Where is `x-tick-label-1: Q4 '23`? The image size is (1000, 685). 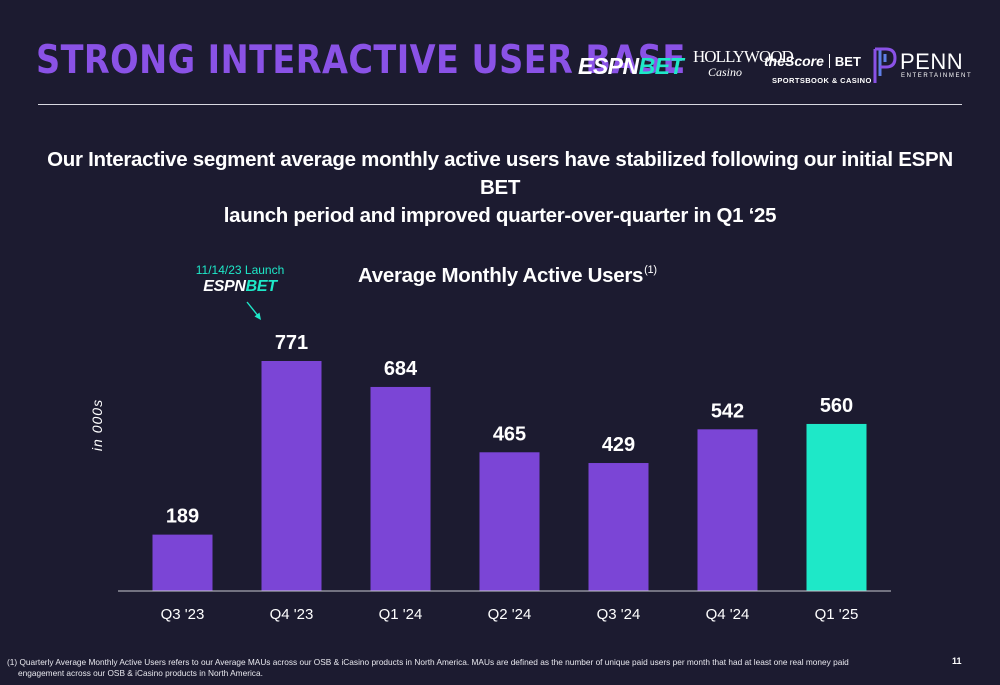 x-tick-label-1: Q4 '23 is located at coordinates (292, 614).